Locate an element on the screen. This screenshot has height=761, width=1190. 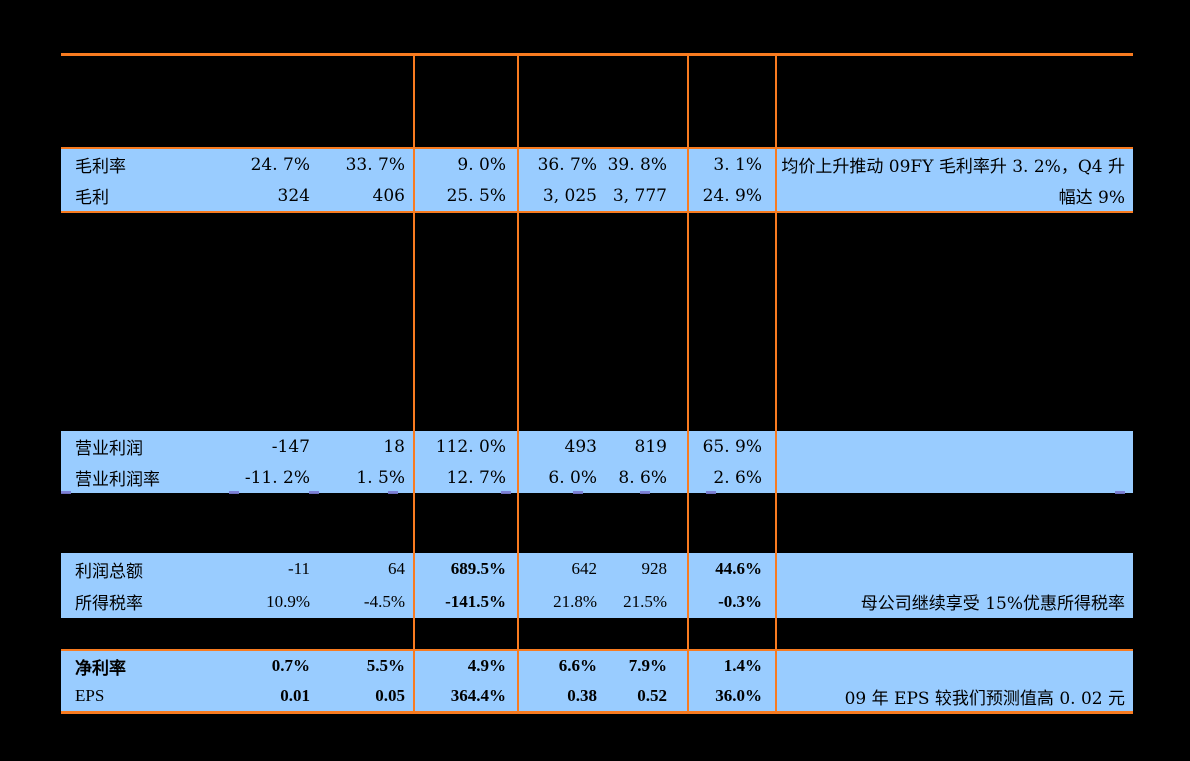
row-label: 所得税率 is located at coordinates (109, 604).